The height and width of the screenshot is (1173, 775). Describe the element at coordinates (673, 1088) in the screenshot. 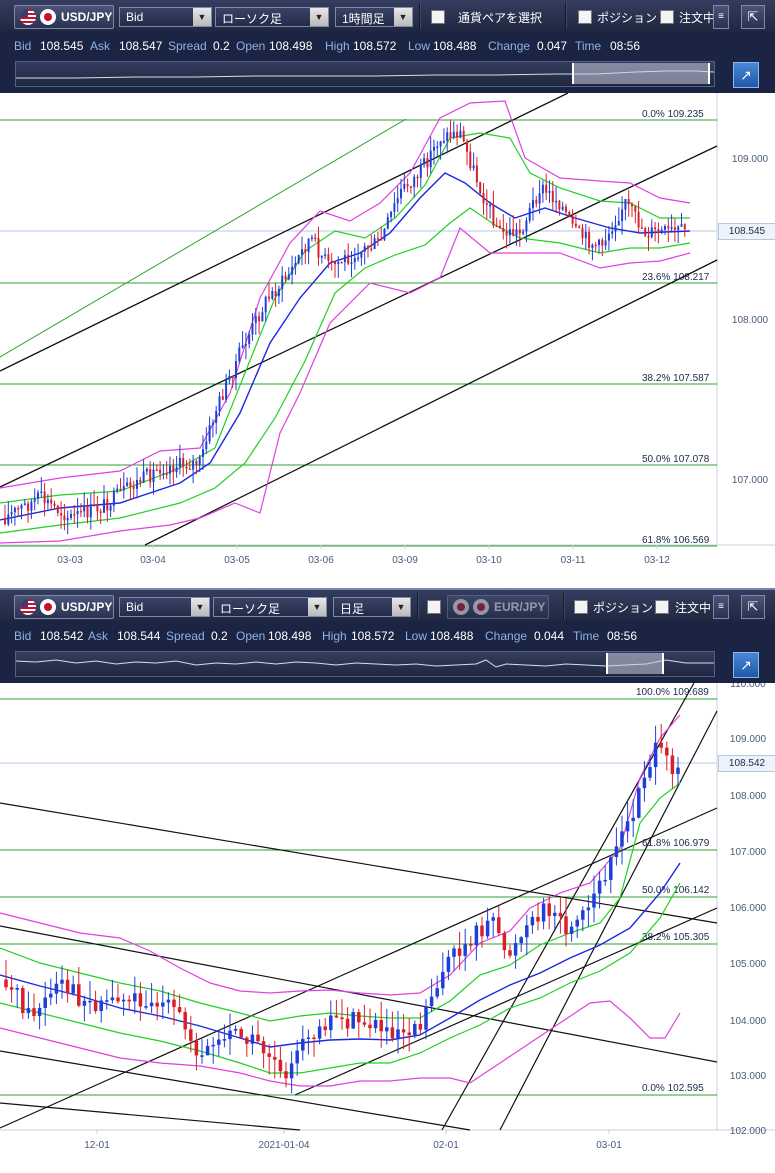

I see `fib-level-label: 0.0% 102.595` at that location.